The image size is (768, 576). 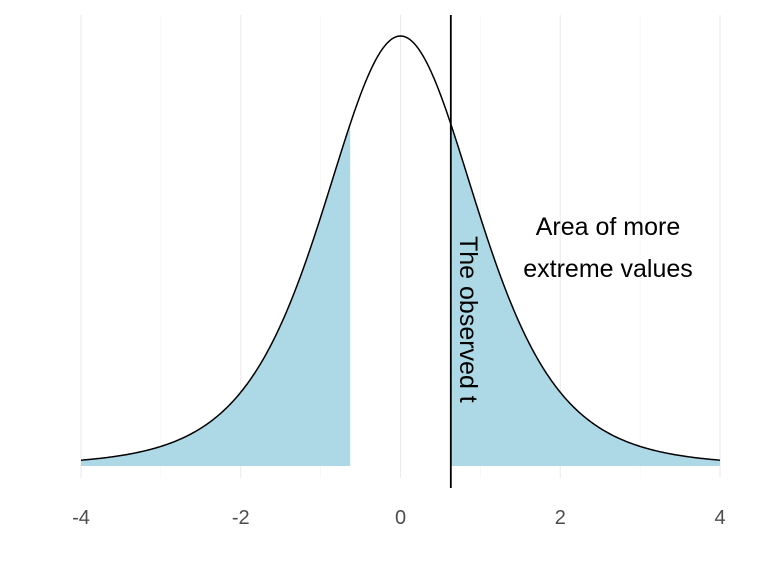 I want to click on x-tick-label: -2, so click(x=241, y=518).